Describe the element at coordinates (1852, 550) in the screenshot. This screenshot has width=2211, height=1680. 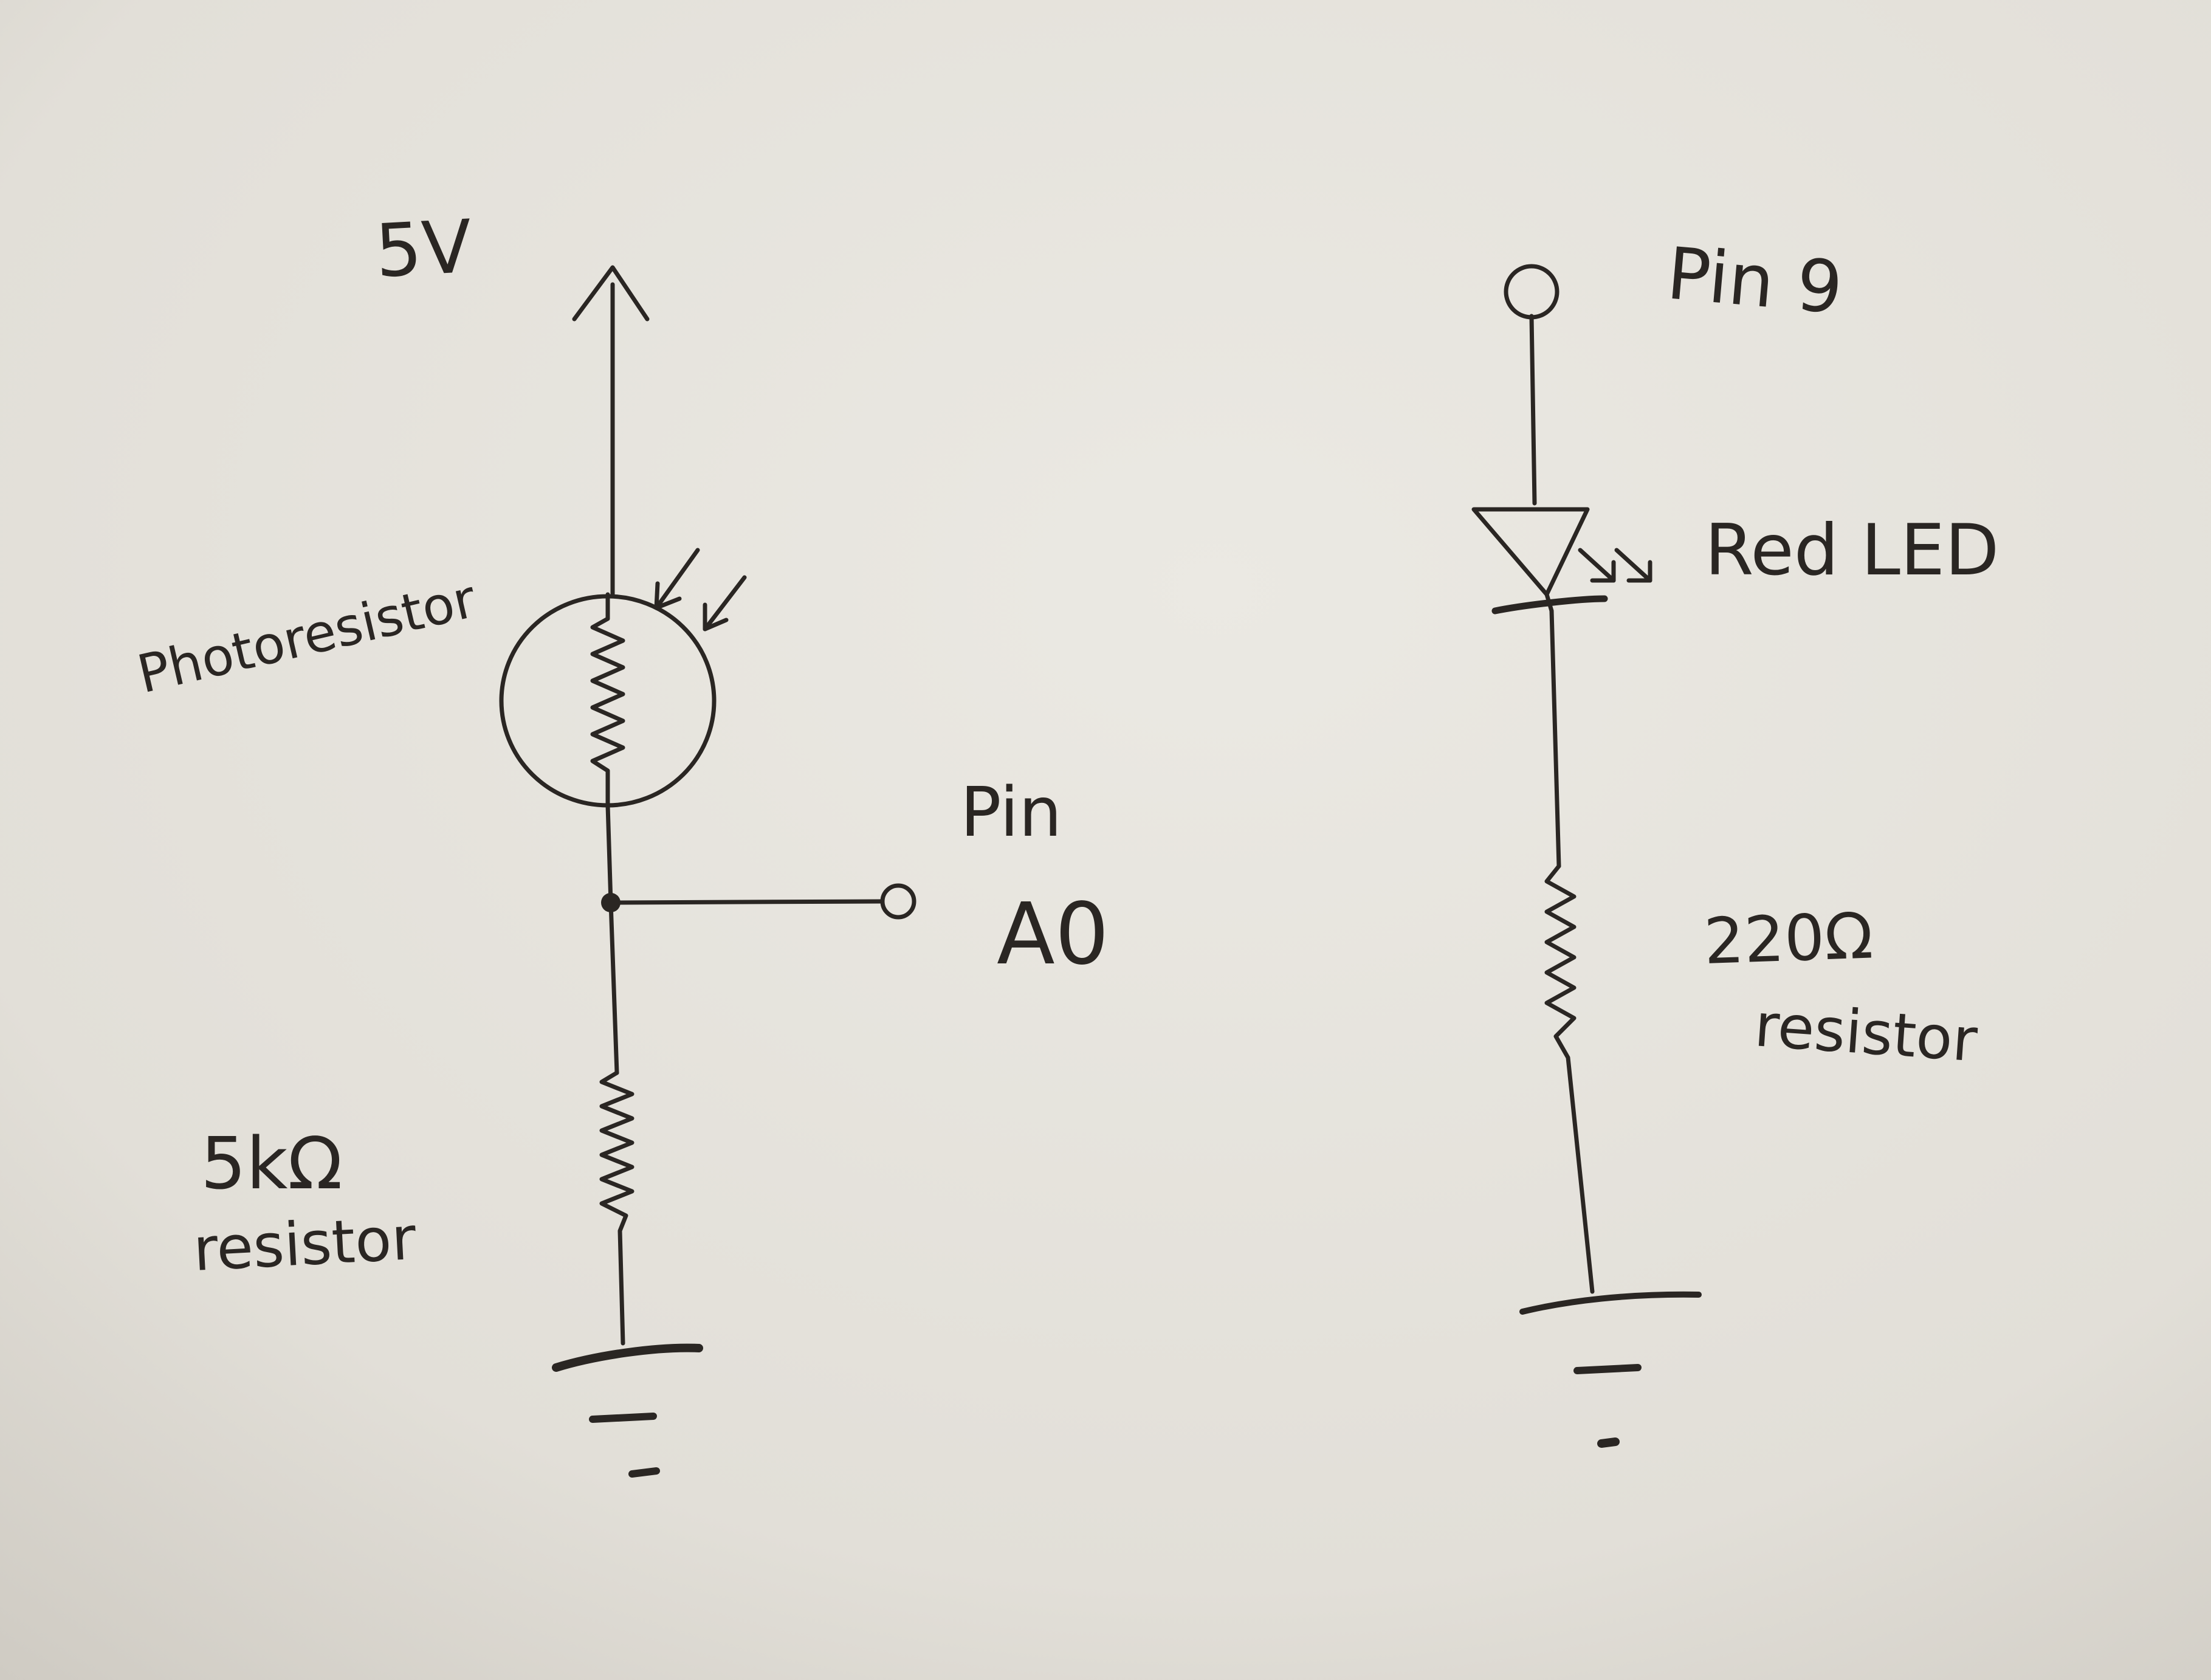
I see `led-label: Red LED` at that location.